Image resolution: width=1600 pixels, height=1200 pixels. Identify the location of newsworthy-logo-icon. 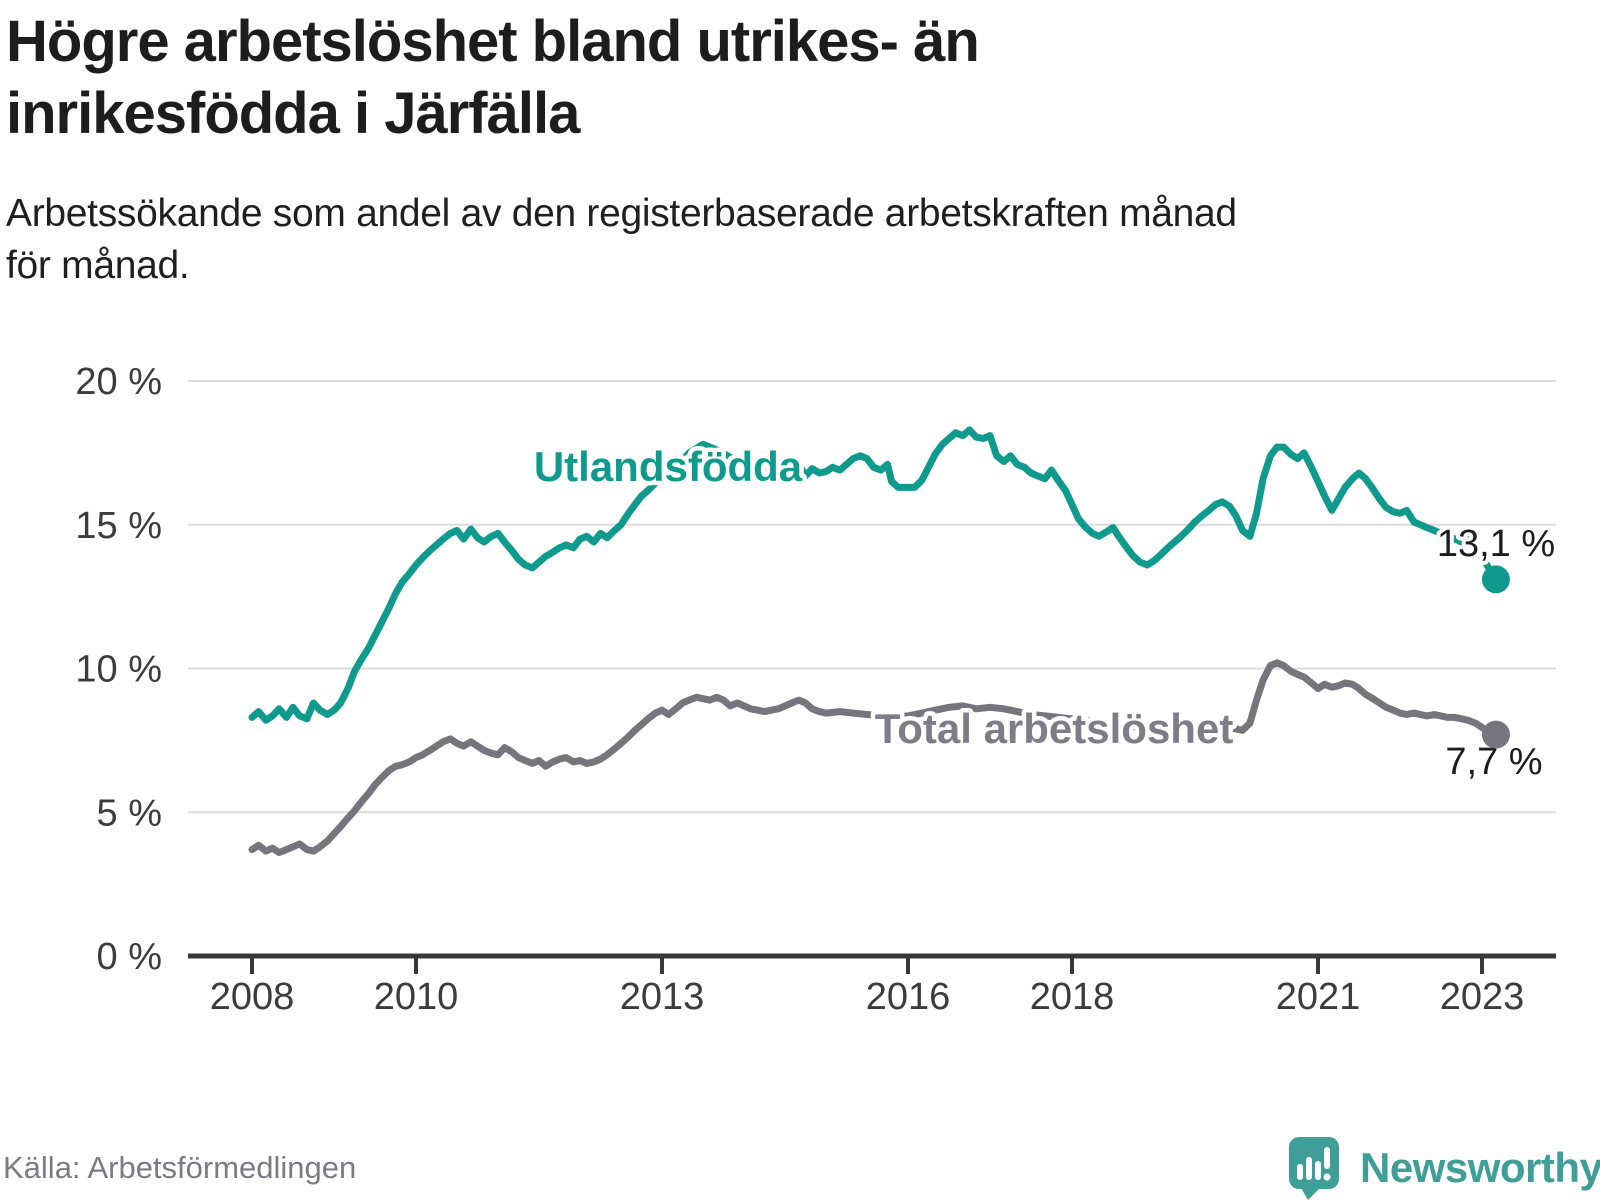
(1314, 1168).